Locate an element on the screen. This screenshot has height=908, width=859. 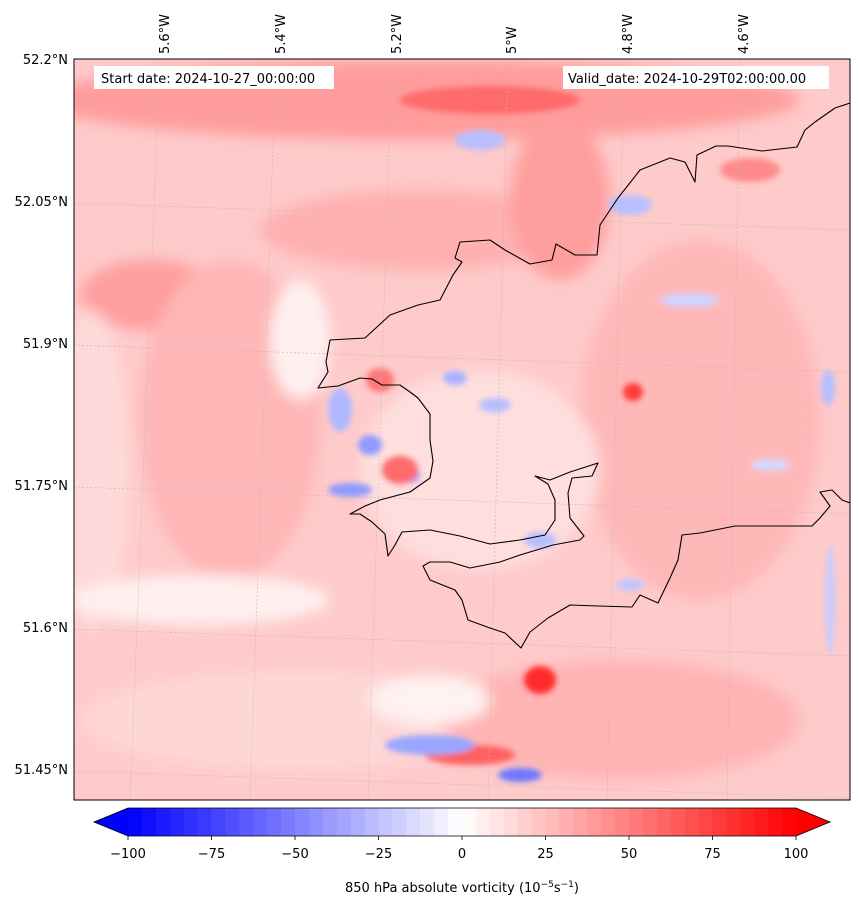
colorbar-tick-label: 0 is located at coordinates (462, 854).